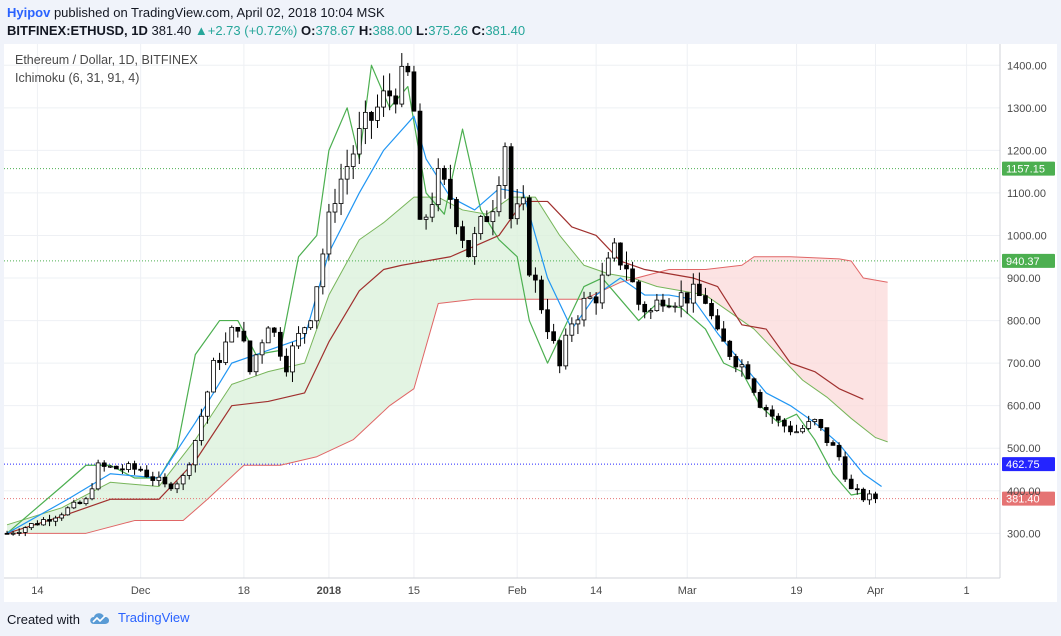  Describe the element at coordinates (1025, 170) in the screenshot. I see `level-value: 1157.15` at that location.